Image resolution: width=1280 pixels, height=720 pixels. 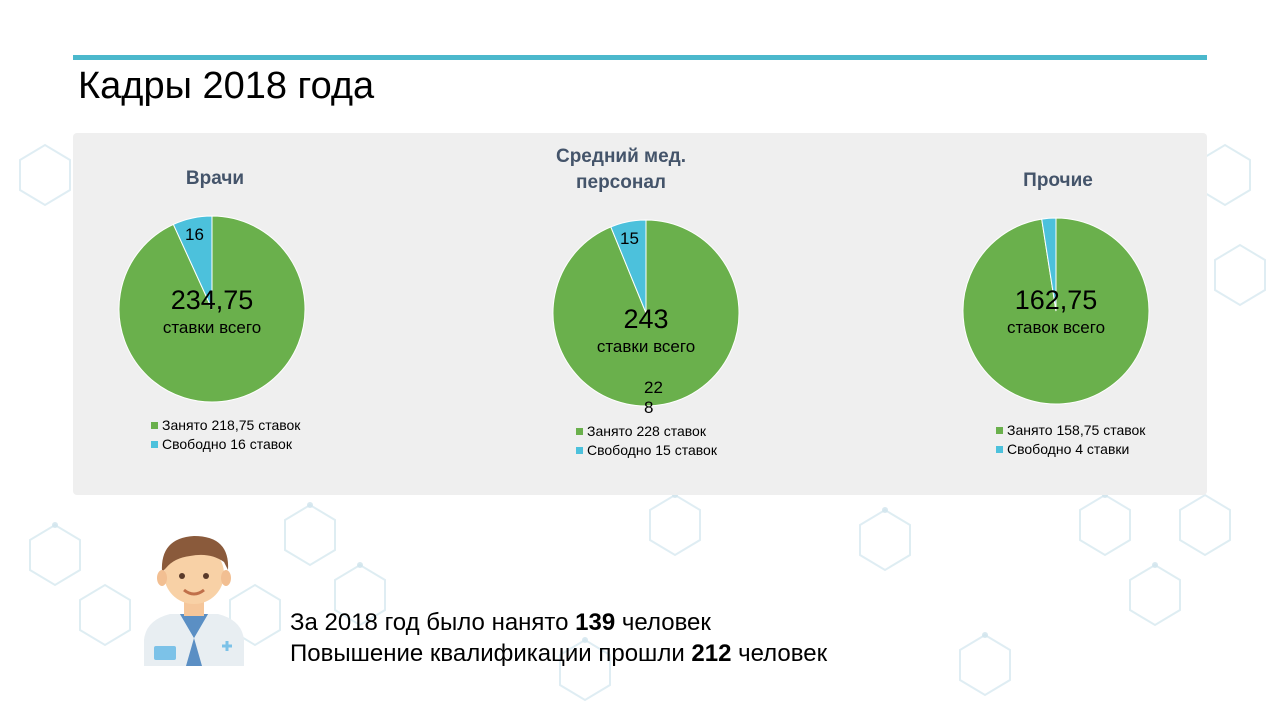 I want to click on hired-count: 139, so click(x=595, y=622).